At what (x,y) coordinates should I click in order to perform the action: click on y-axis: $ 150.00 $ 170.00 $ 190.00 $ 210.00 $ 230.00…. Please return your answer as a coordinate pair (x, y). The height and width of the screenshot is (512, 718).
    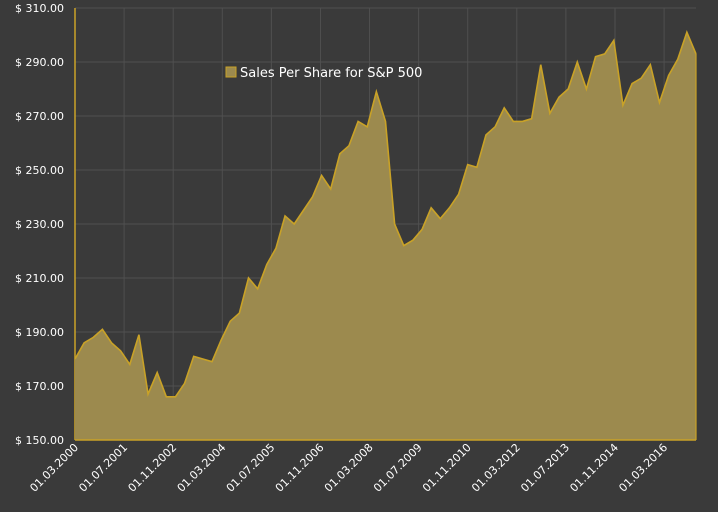
    Looking at the image, I should click on (45, 224).